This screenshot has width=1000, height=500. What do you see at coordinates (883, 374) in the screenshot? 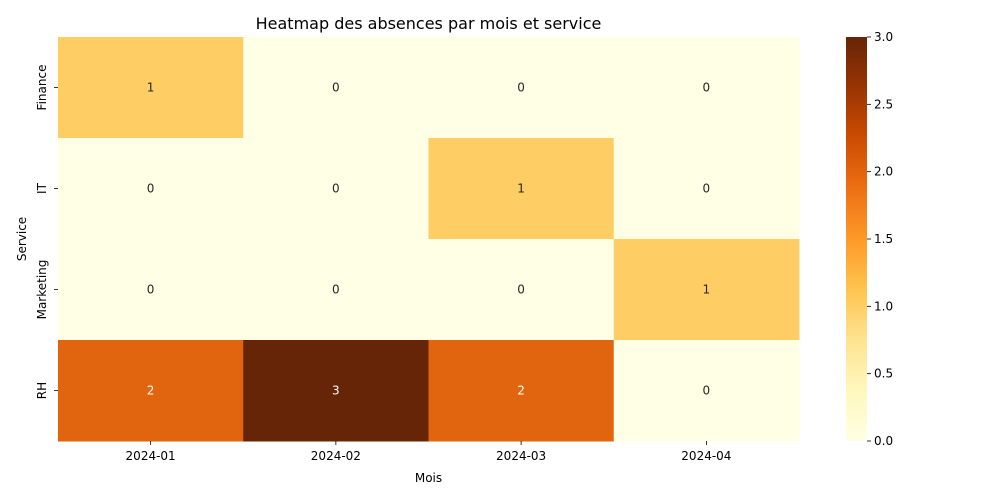
I see `colorbar-tick-label: 0.5` at bounding box center [883, 374].